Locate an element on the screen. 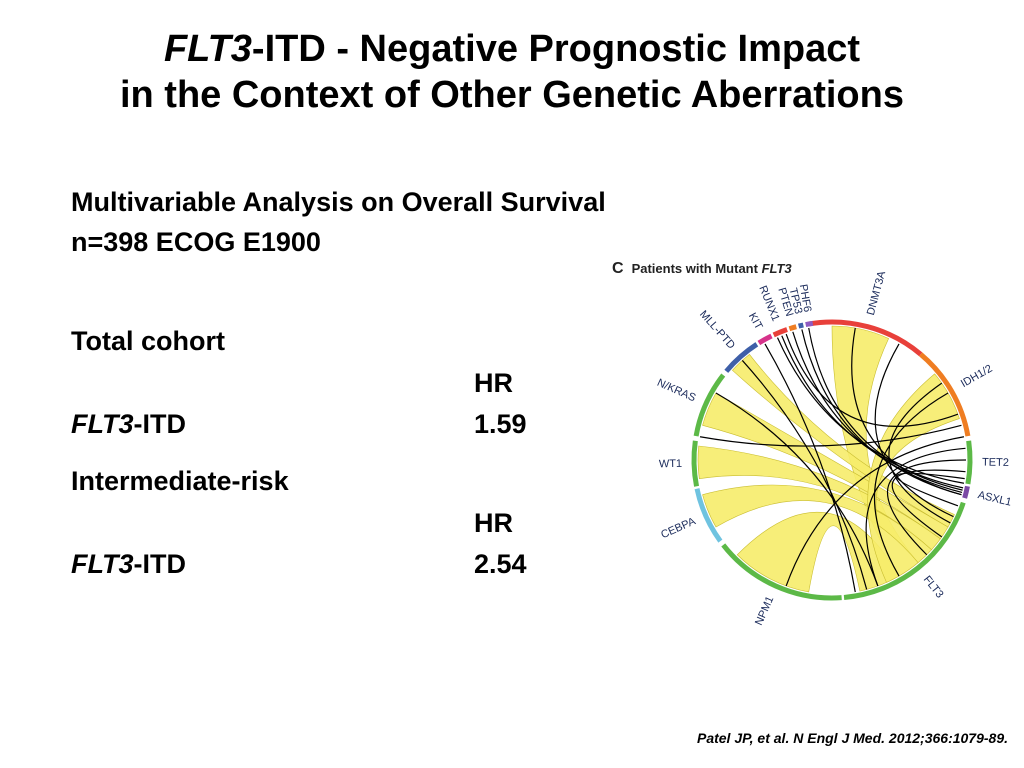 Image resolution: width=1024 pixels, height=768 pixels. segment-label: N/KRAS is located at coordinates (676, 391).